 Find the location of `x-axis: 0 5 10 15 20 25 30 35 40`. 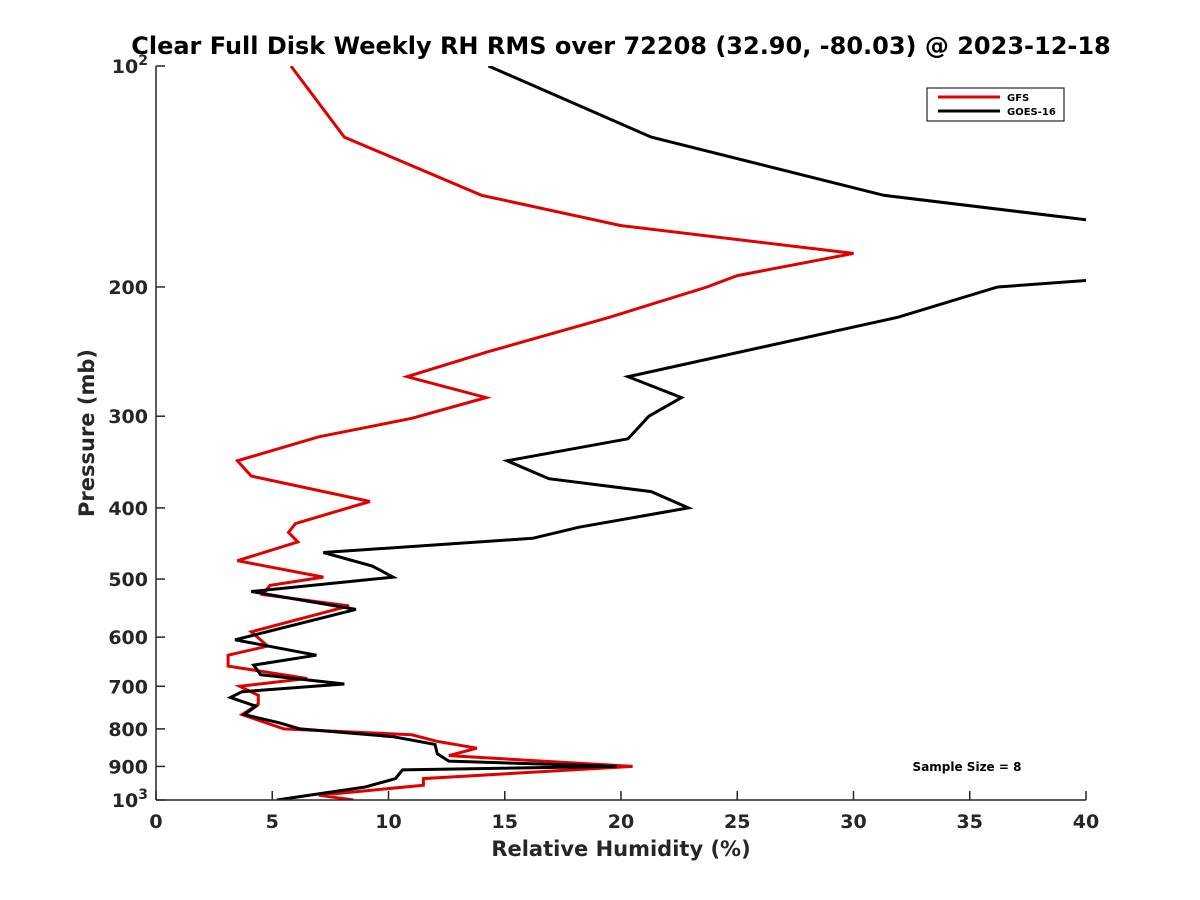

x-axis: 0 5 10 15 20 25 30 35 40 is located at coordinates (624, 812).